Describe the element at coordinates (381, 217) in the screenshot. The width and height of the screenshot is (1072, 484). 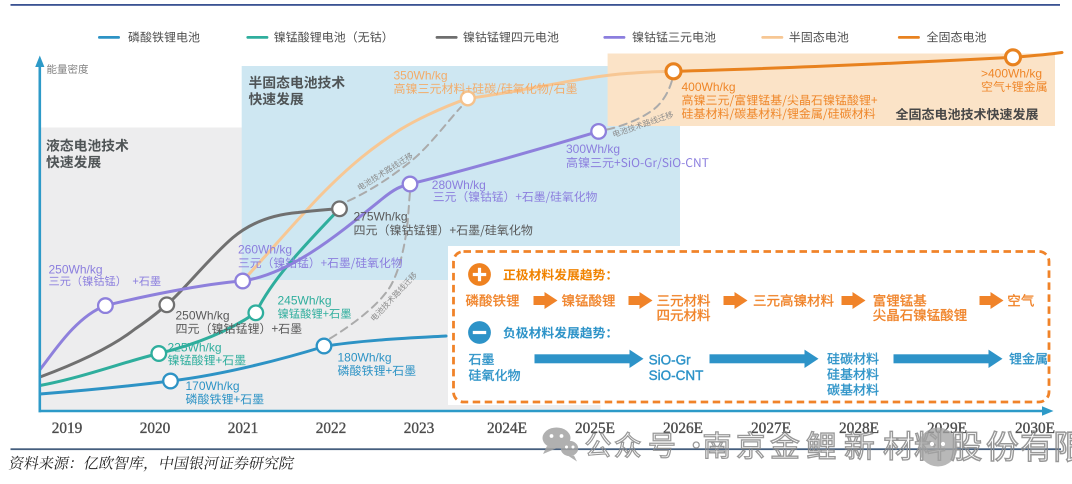
I see `svg-text: 275Wh/kg` at that location.